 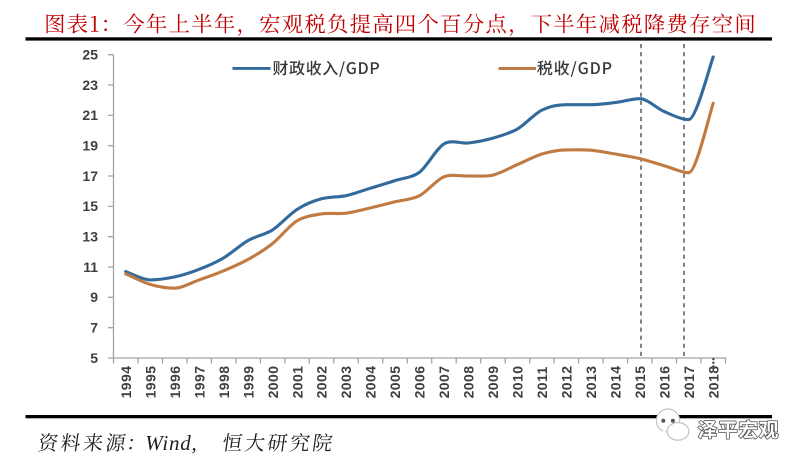 What do you see at coordinates (273, 382) in the screenshot?
I see `svg-text: 2000` at bounding box center [273, 382].